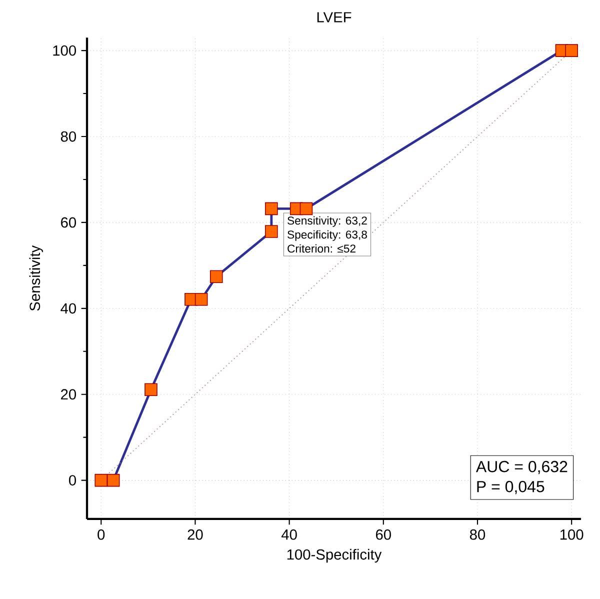  Describe the element at coordinates (478, 534) in the screenshot. I see `x-tick-label: 80` at that location.